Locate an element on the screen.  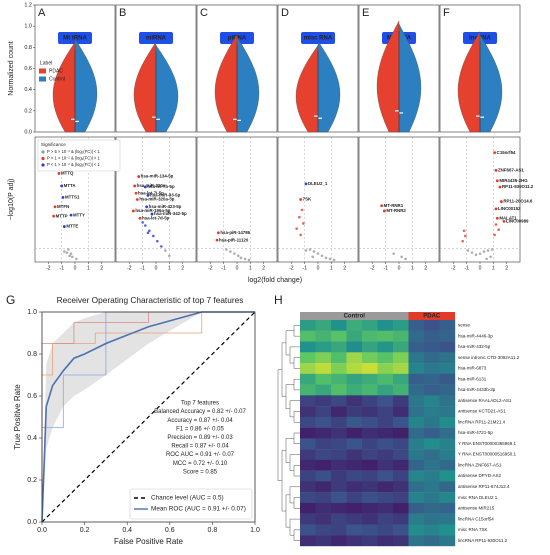
point-label: MT-RNR1 is located at coordinates (394, 205).